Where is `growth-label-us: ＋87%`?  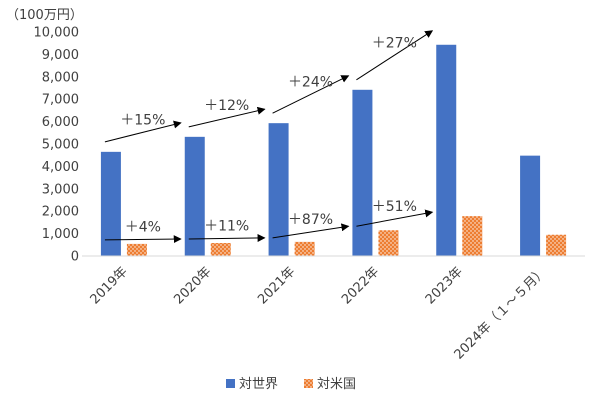
growth-label-us: ＋87% is located at coordinates (310, 220).